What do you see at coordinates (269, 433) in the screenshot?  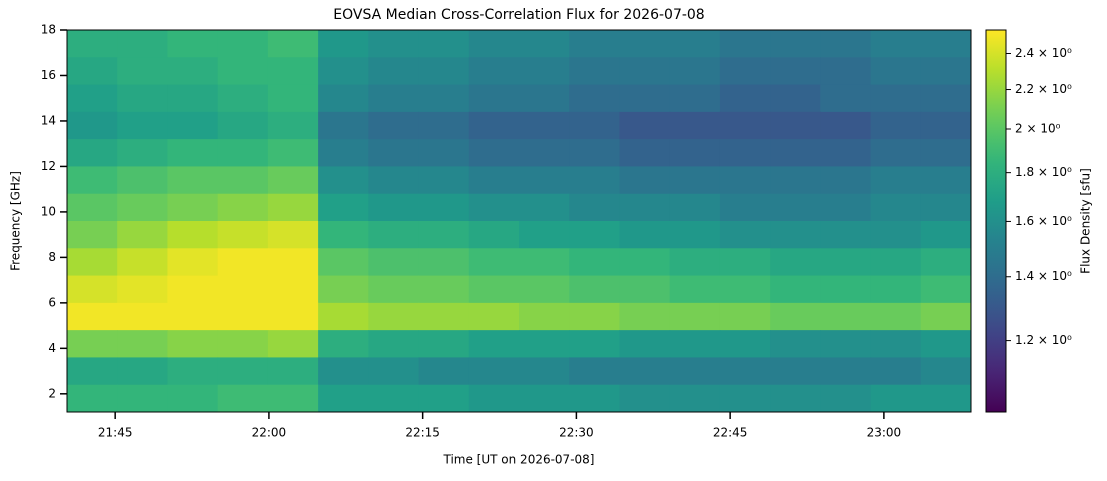 I see `x-tick-label: 22:00` at bounding box center [269, 433].